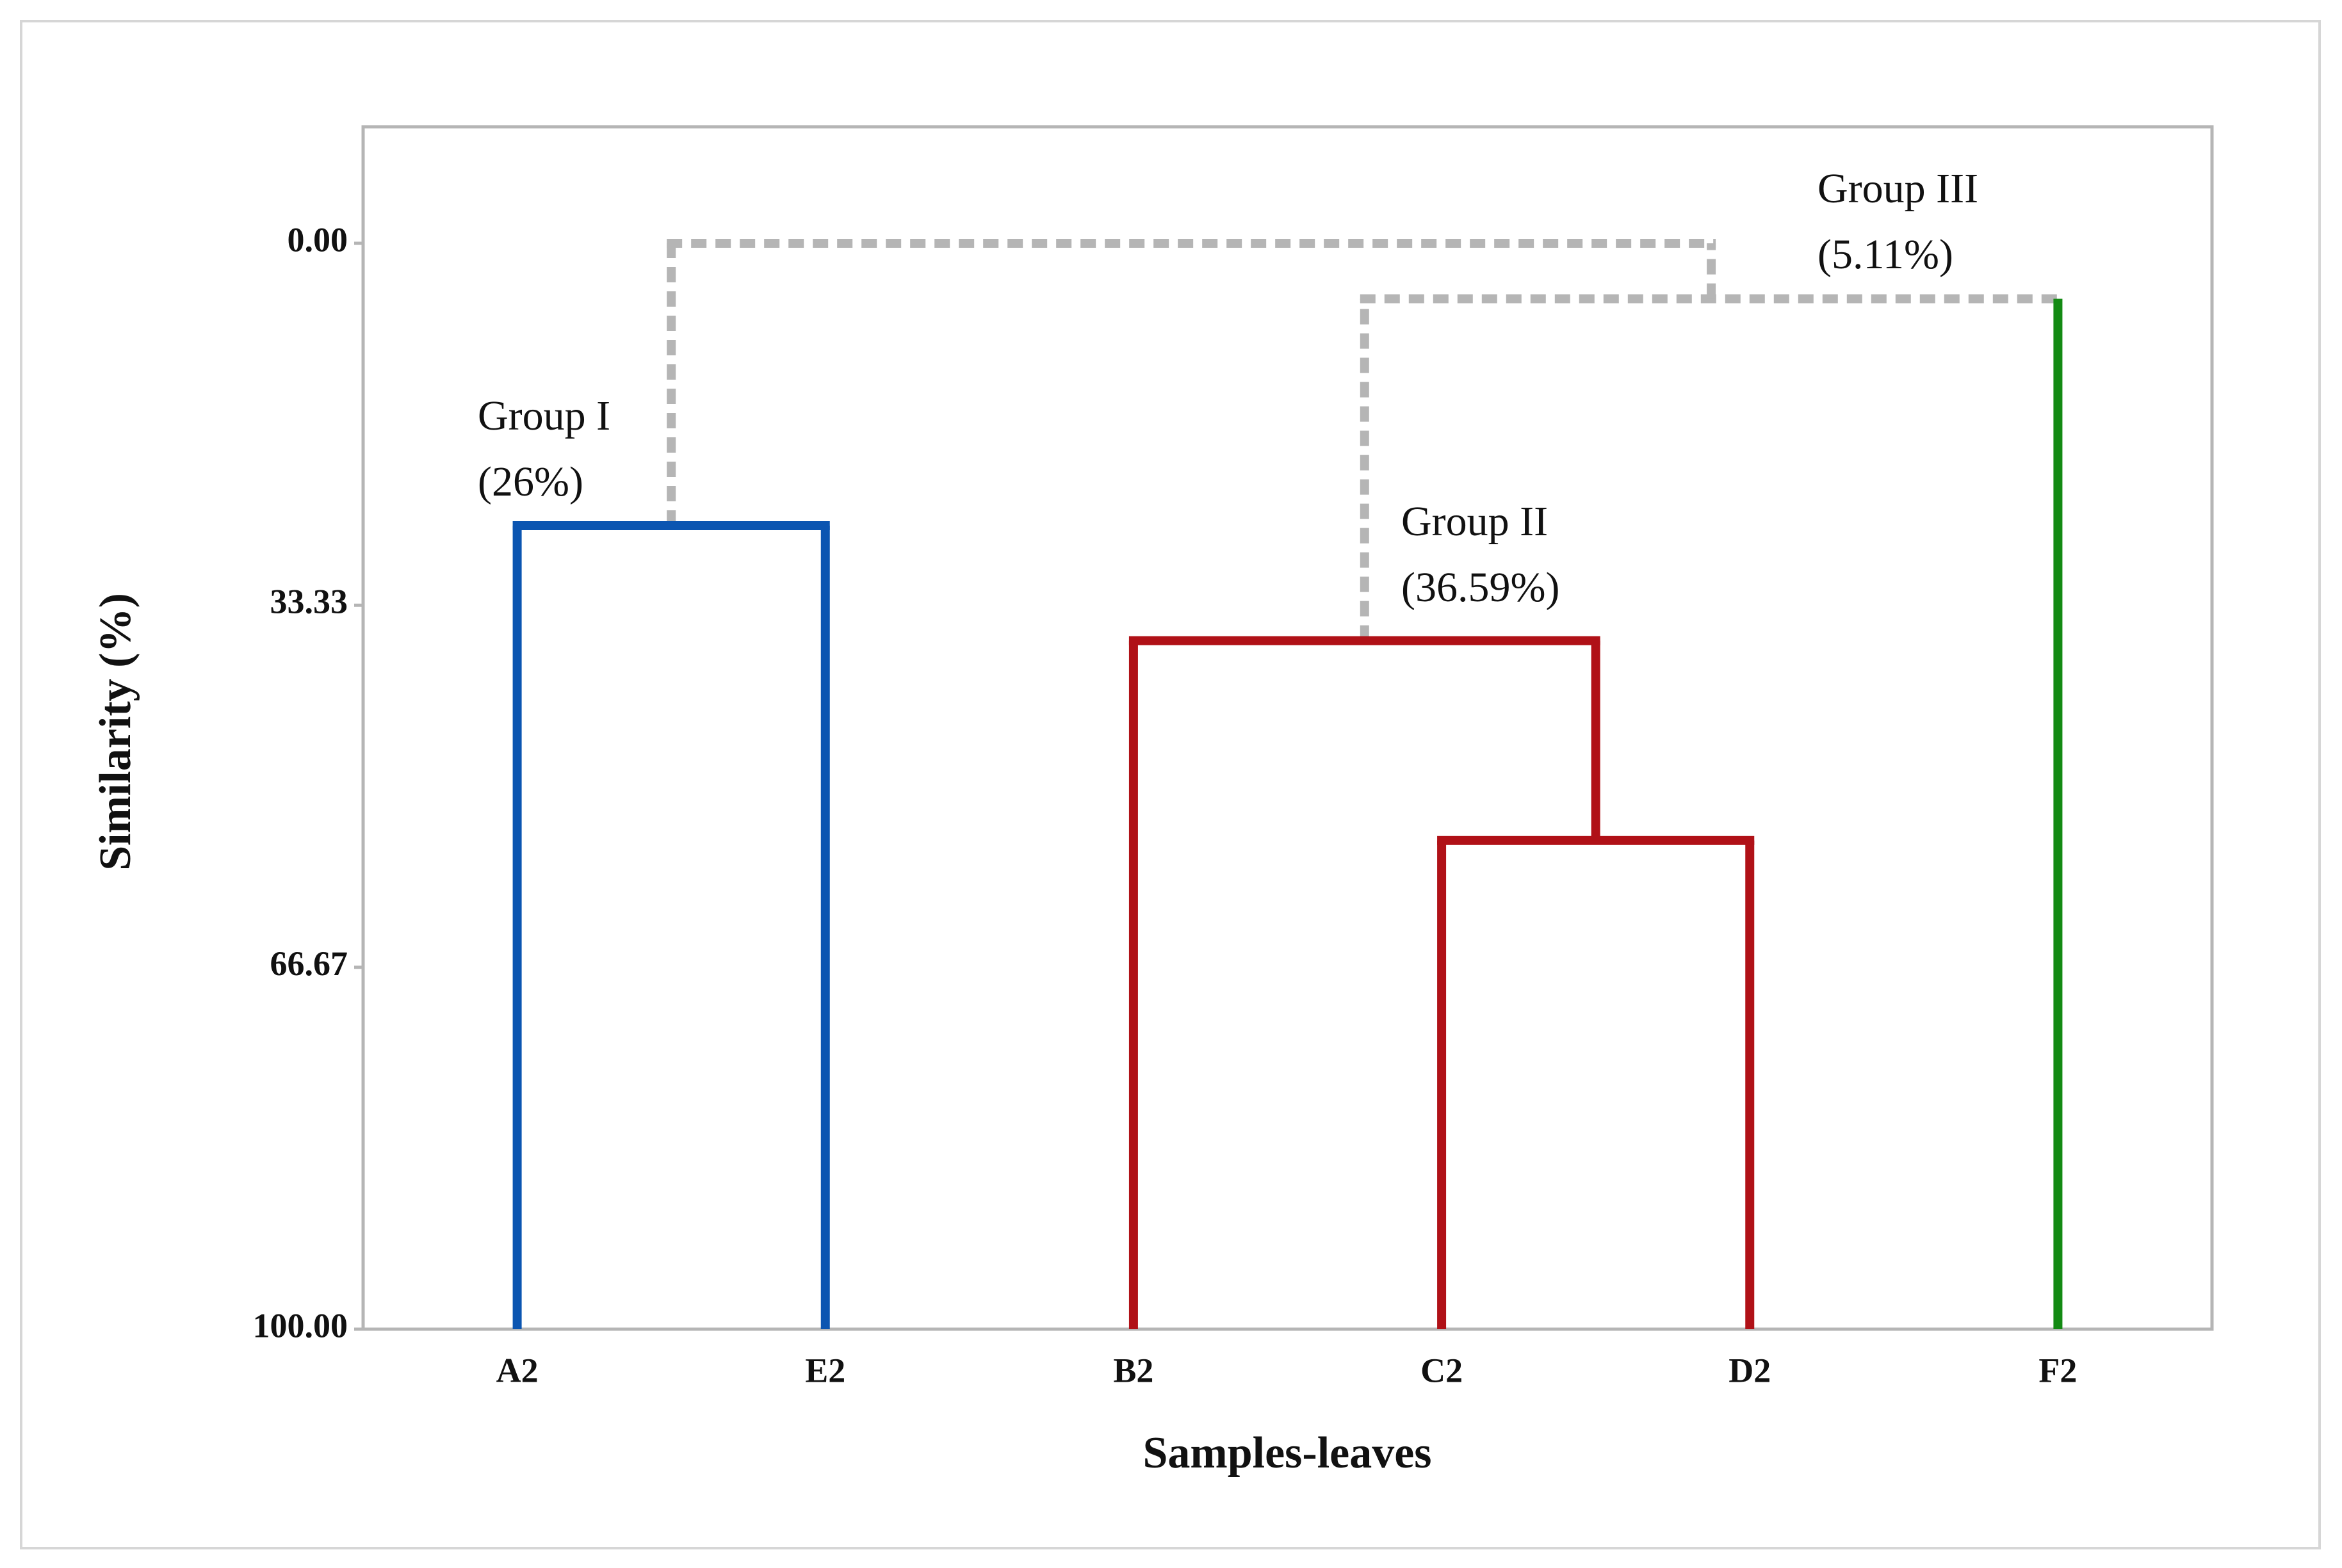 This screenshot has height=1568, width=2342. I want to click on group-annotation: Group II, so click(1474, 521).